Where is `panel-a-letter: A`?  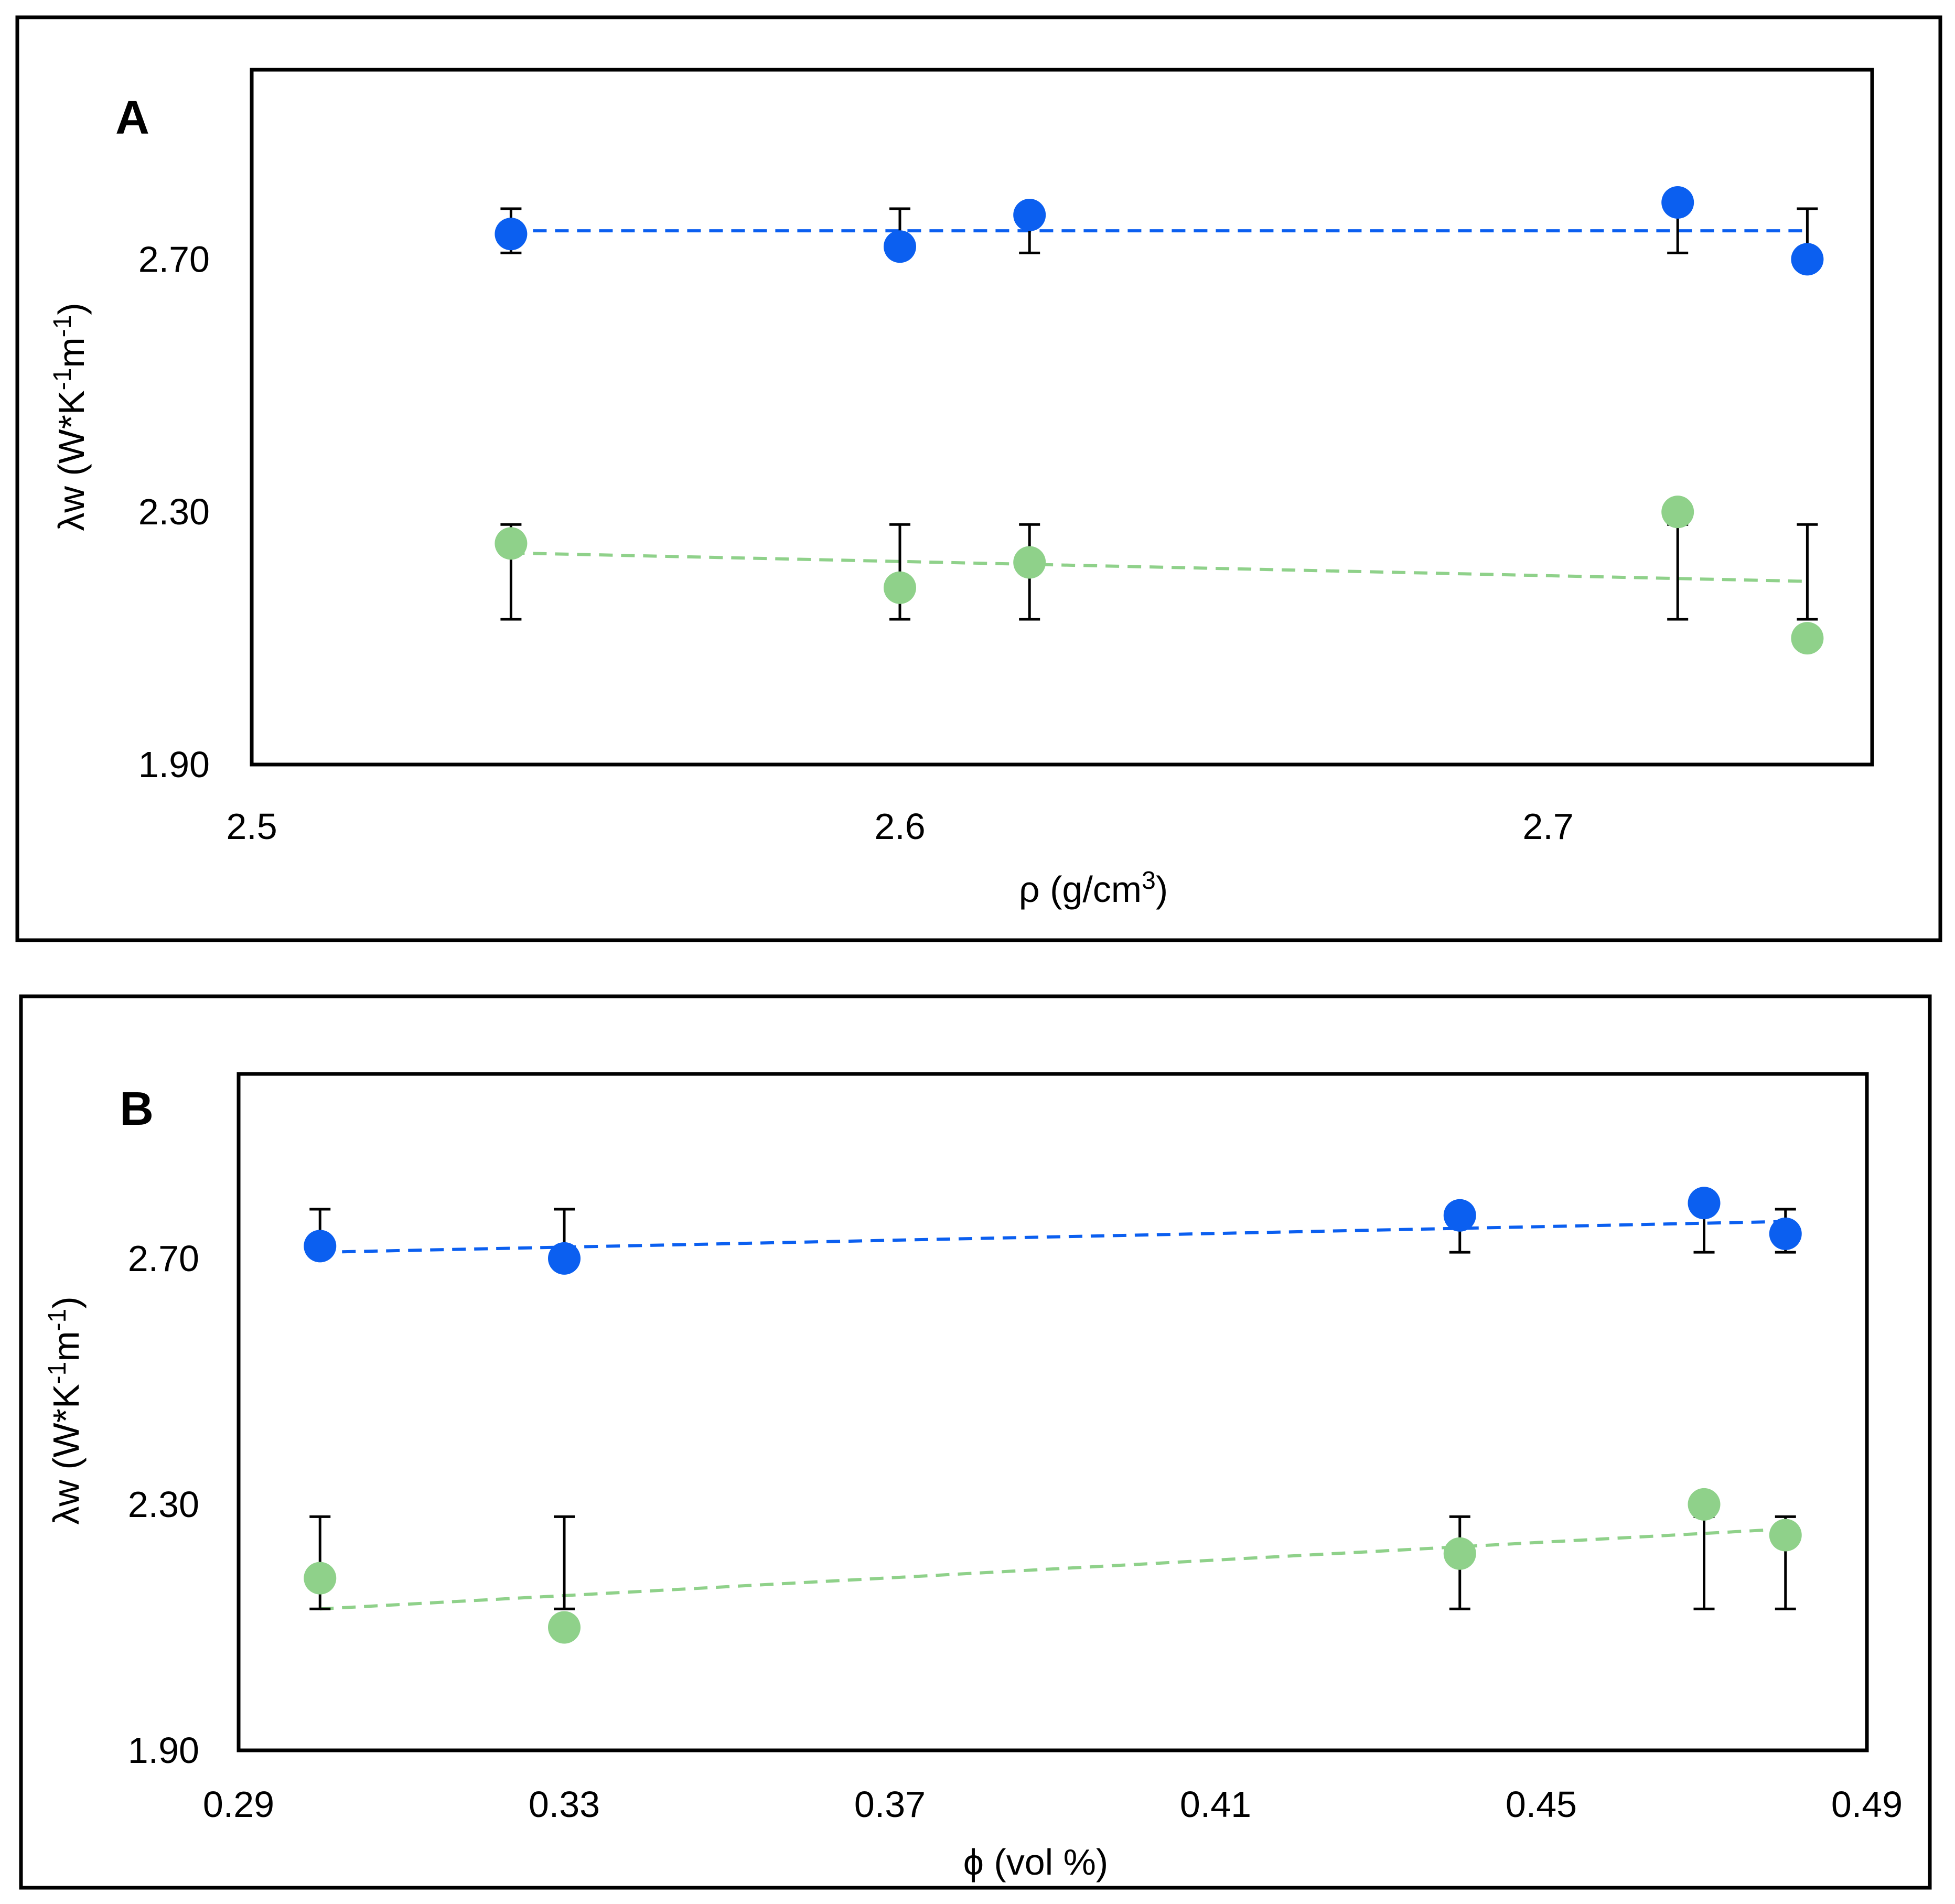 panel-a-letter: A is located at coordinates (132, 118).